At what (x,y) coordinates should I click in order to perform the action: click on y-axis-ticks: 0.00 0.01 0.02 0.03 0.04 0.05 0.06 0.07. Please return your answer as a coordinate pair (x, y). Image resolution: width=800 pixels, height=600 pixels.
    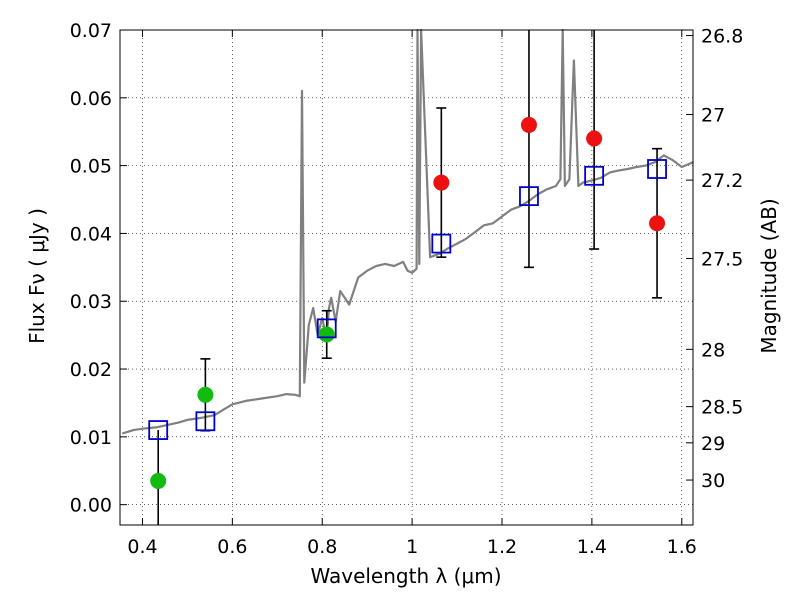
    Looking at the image, I should click on (98, 268).